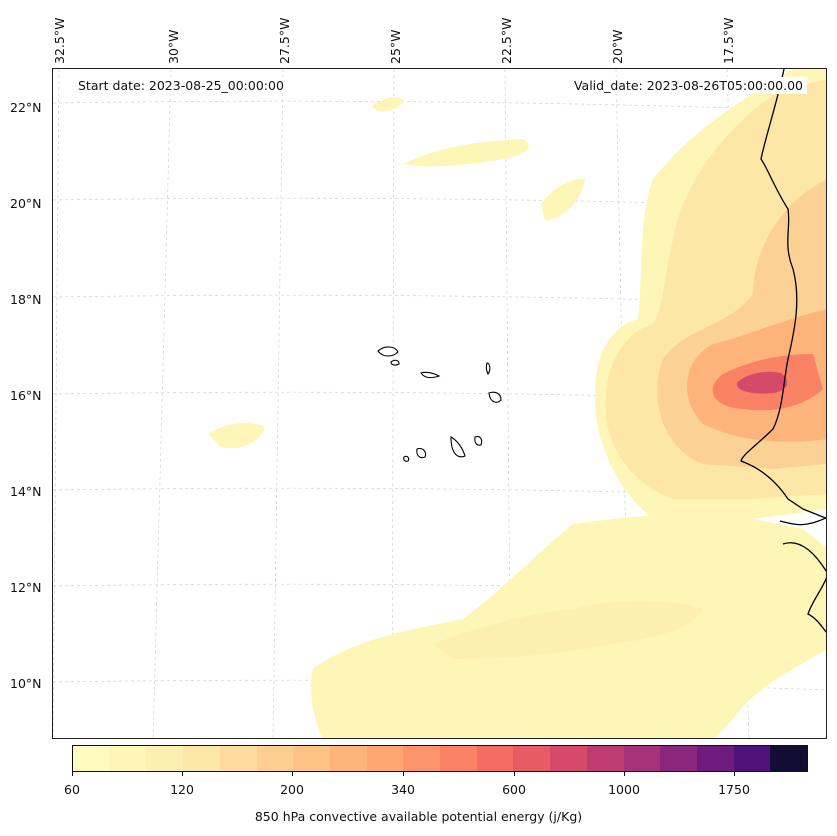 This screenshot has height=836, width=837. I want to click on longitude-label: 27.5°W, so click(284, 40).